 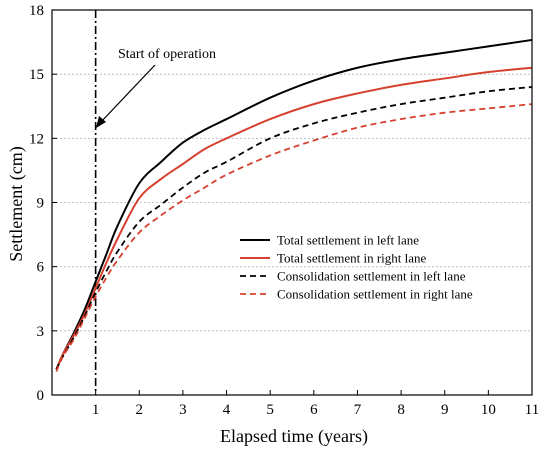 I want to click on annotation-label: Start of operation, so click(x=167, y=54).